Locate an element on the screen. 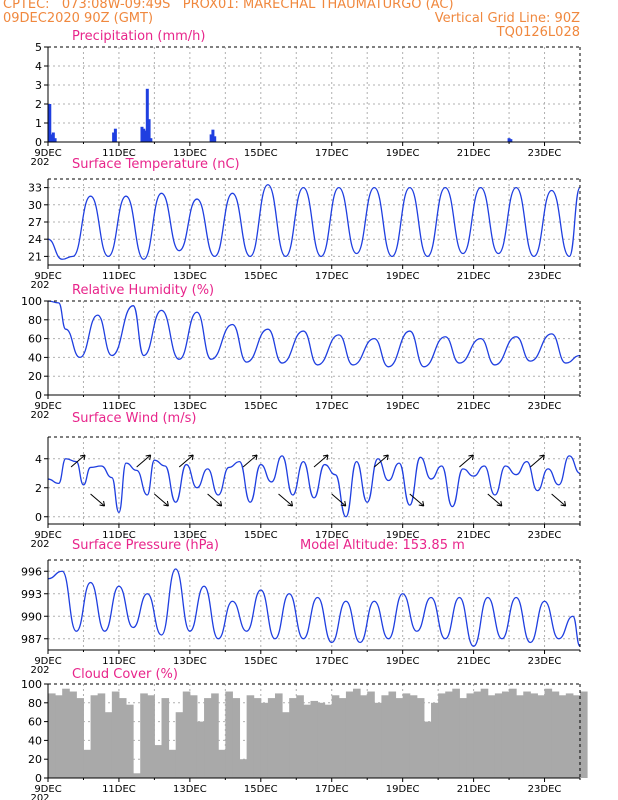 The width and height of the screenshot is (618, 800). temp-year-label: 202 is located at coordinates (39, 285).